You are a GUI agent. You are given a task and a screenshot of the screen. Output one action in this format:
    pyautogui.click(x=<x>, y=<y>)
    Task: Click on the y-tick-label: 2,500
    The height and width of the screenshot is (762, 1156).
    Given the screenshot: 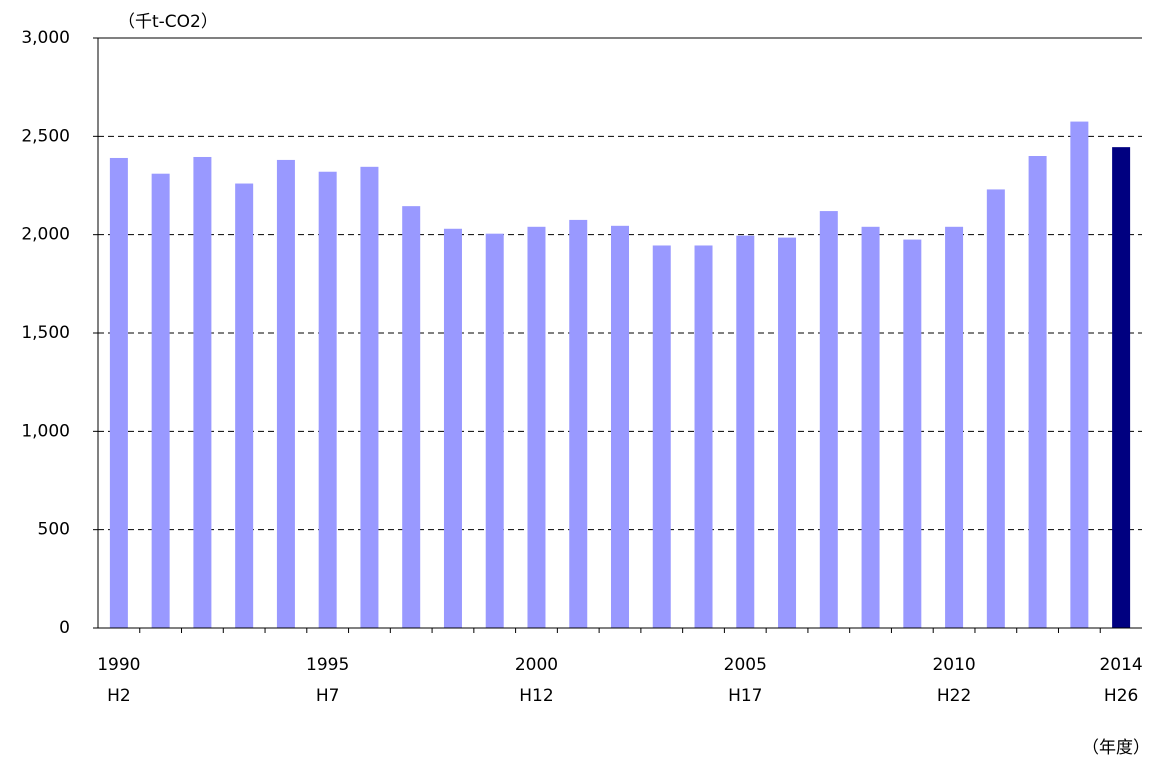 What is the action you would take?
    pyautogui.click(x=45, y=136)
    